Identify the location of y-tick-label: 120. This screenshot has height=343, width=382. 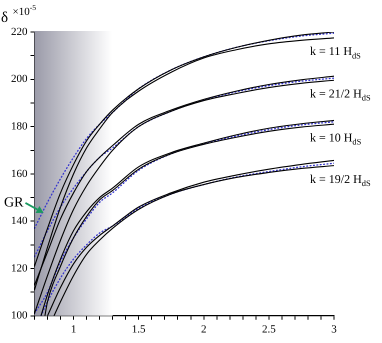
(19, 268).